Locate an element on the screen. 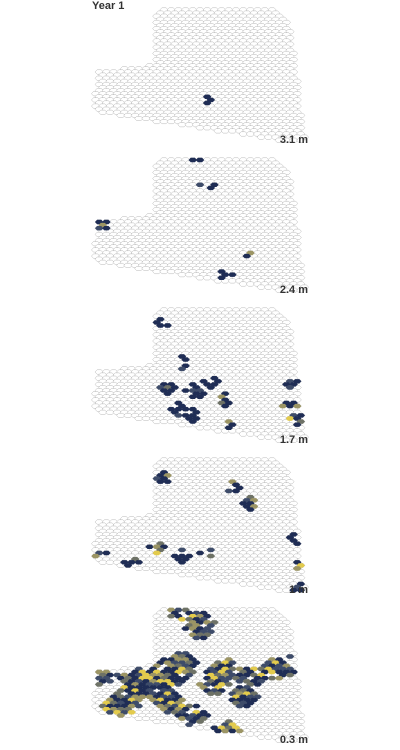 Image resolution: width=400 pixels, height=750 pixels. depth-label-3: 1.7 m is located at coordinates (293, 440).